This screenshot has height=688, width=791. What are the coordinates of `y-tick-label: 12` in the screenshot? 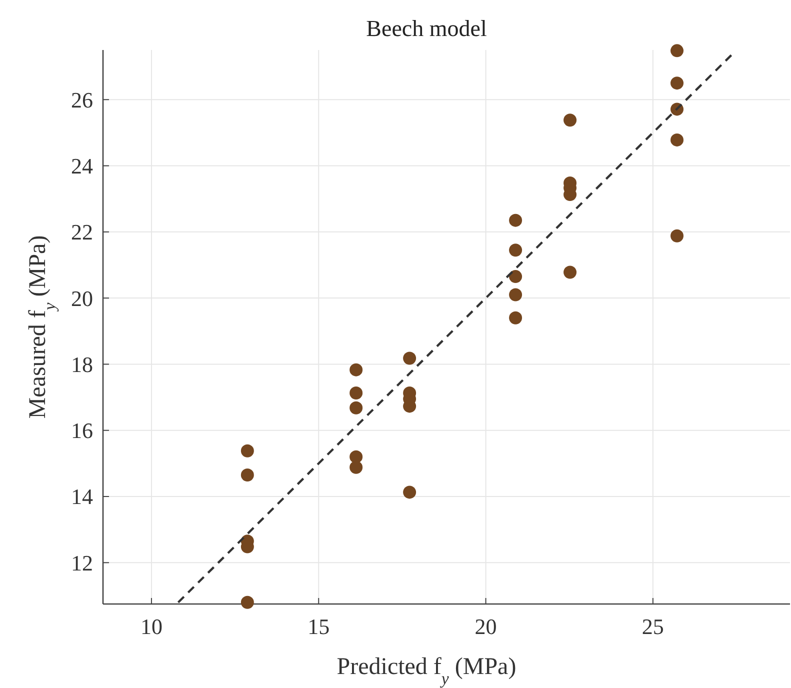 It's located at (82, 563).